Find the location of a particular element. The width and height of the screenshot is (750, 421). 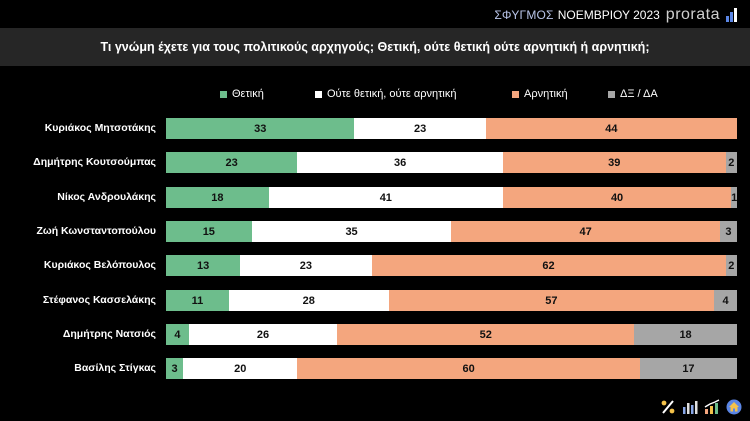

brand-prefix: ΣΦΥΓΜΟΣ is located at coordinates (524, 15).